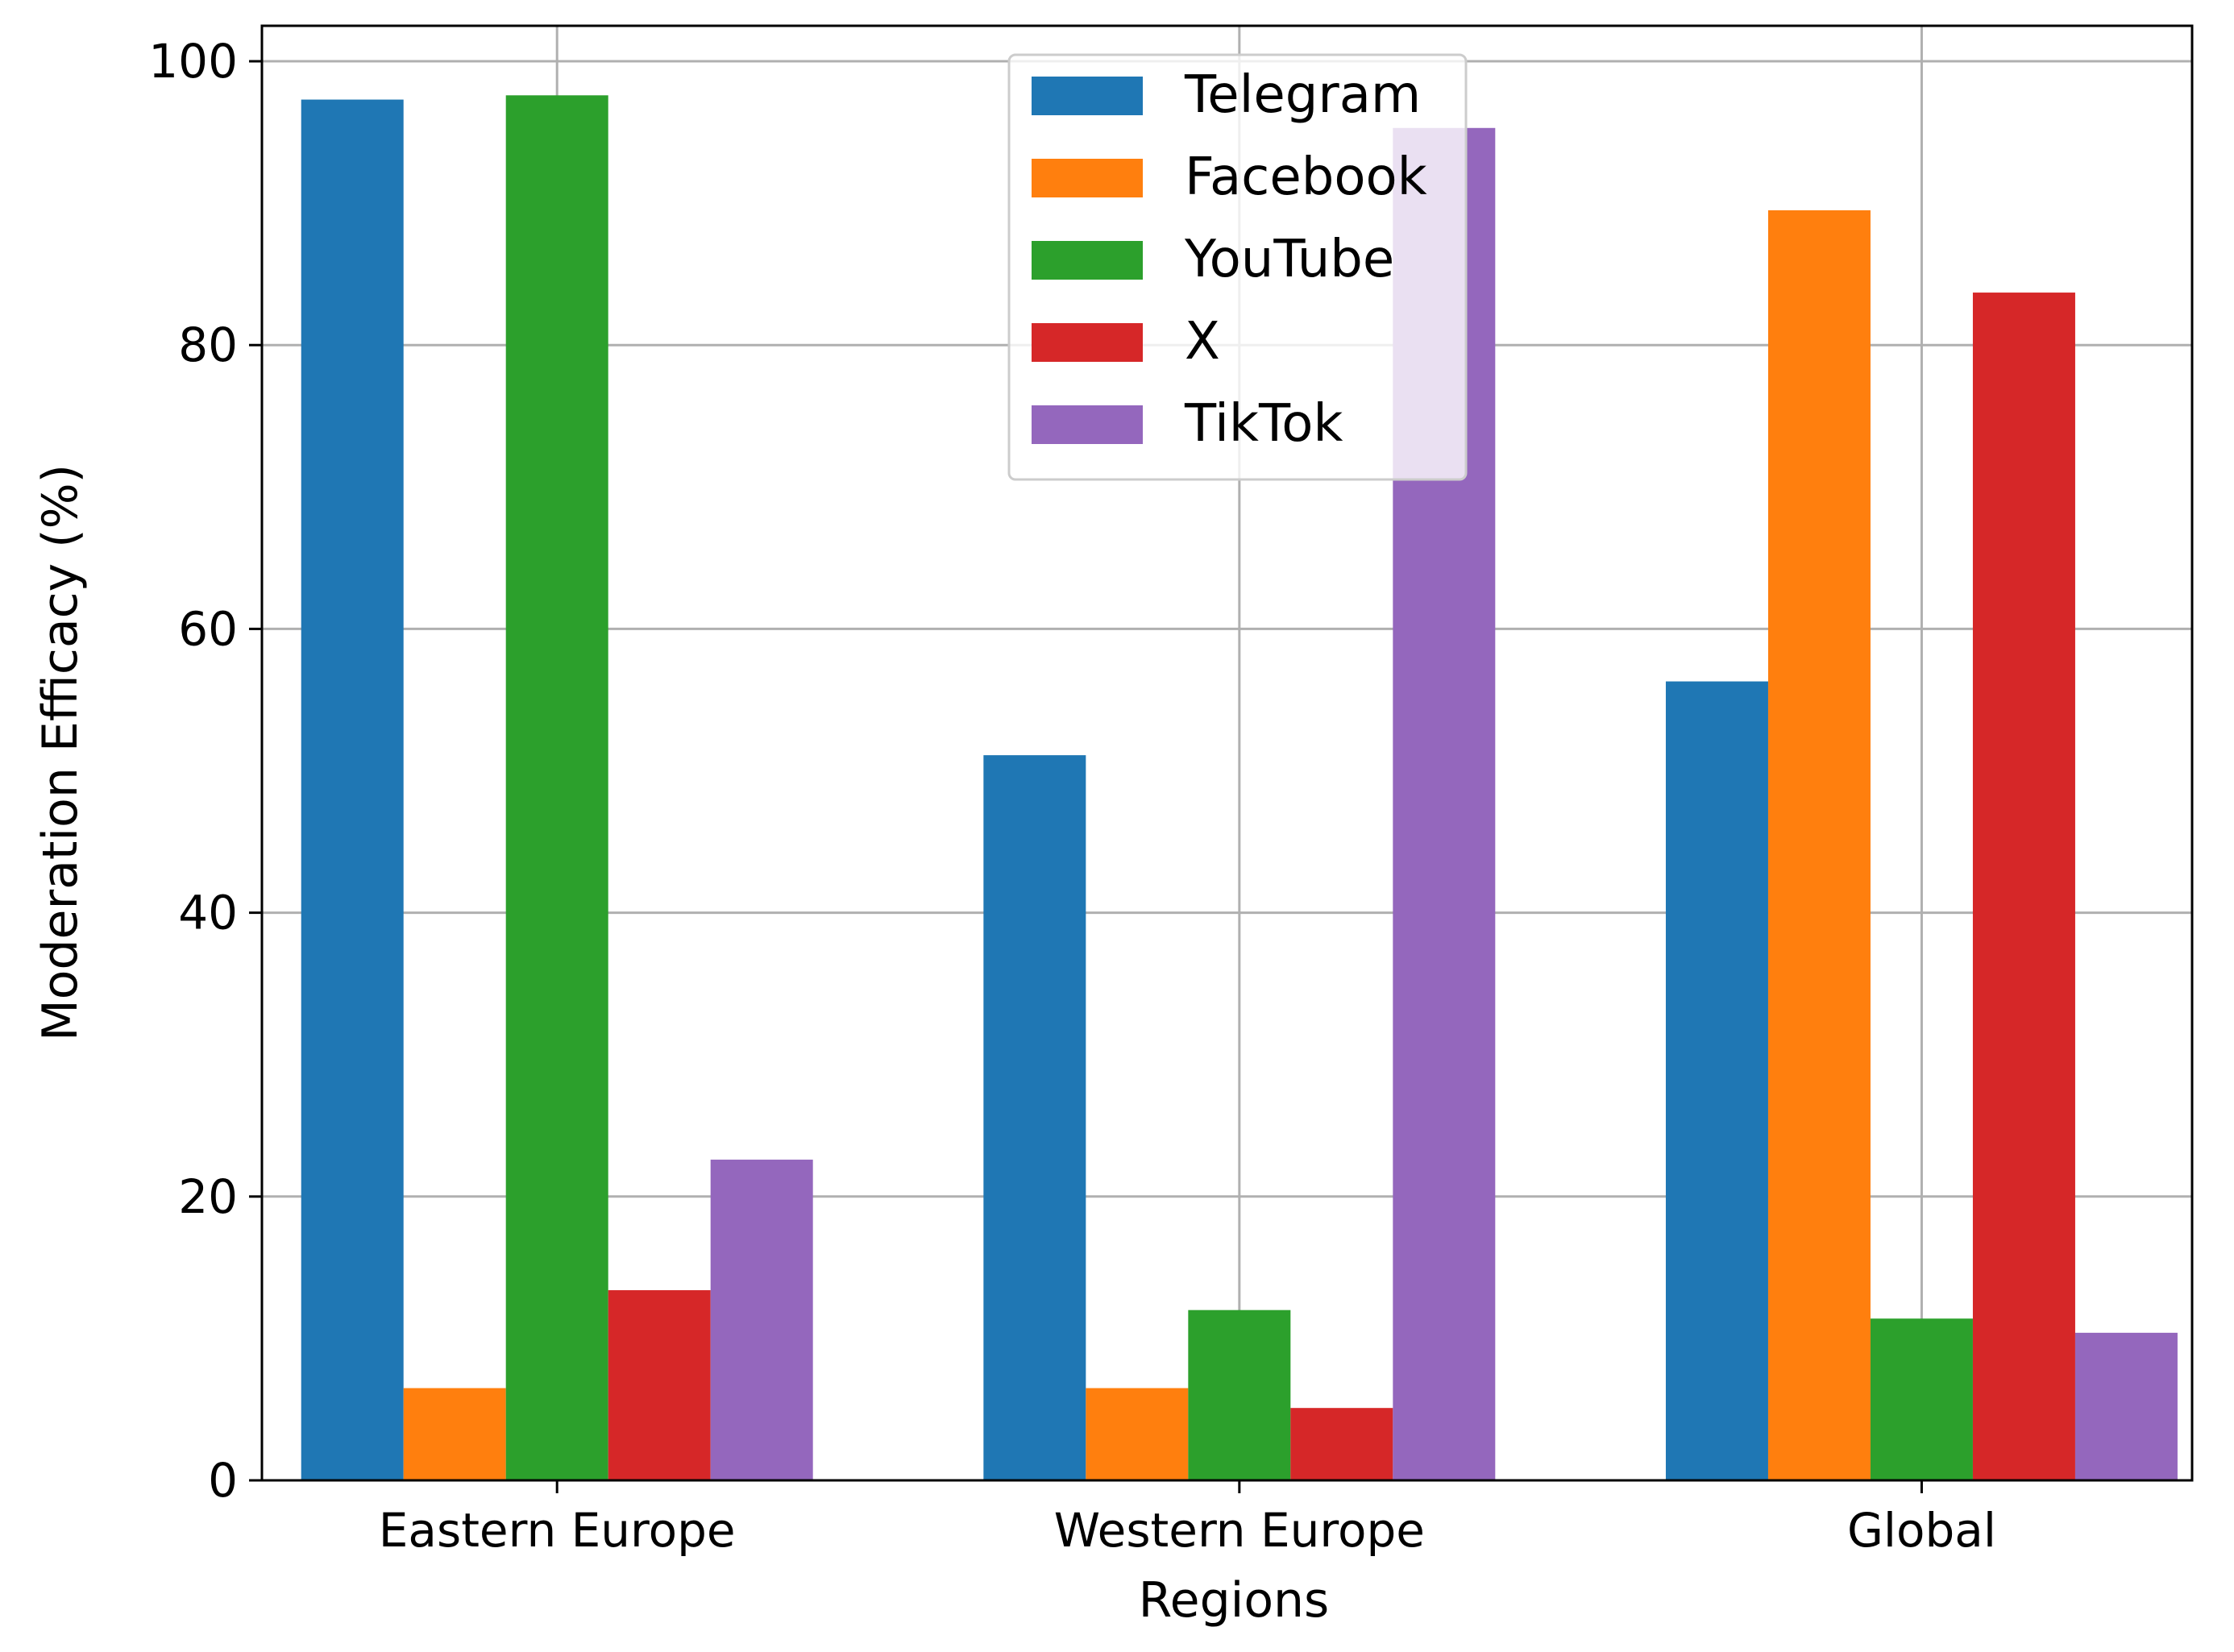  Describe the element at coordinates (1087, 260) in the screenshot. I see `legend-swatch-youtube` at that location.